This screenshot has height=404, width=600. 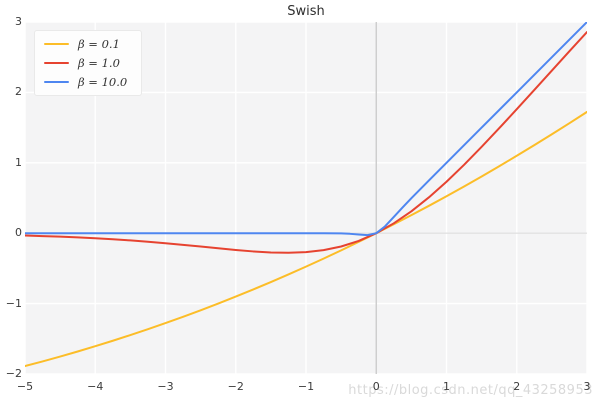 I want to click on legend-item-beta-10-0: β = 10.0, so click(x=85, y=82).